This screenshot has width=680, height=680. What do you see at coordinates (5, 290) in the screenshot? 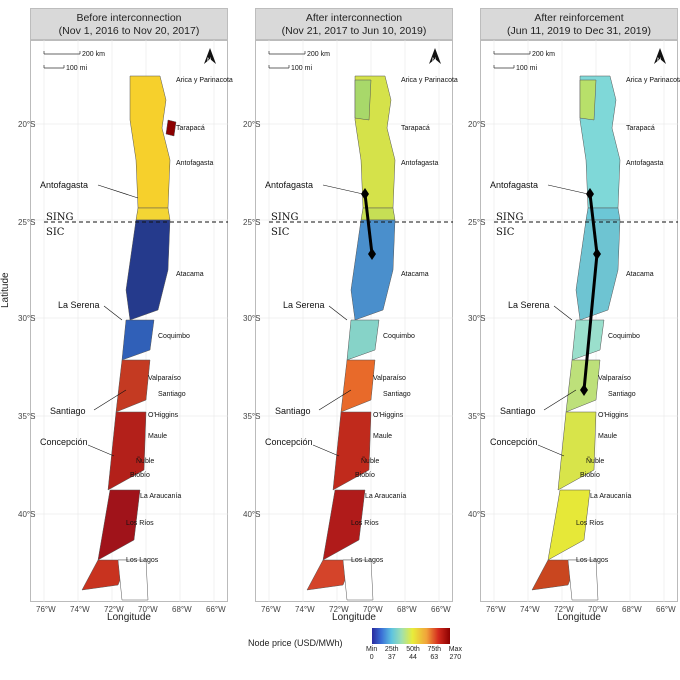
I see `y-axis-label: Latitude` at bounding box center [5, 290].